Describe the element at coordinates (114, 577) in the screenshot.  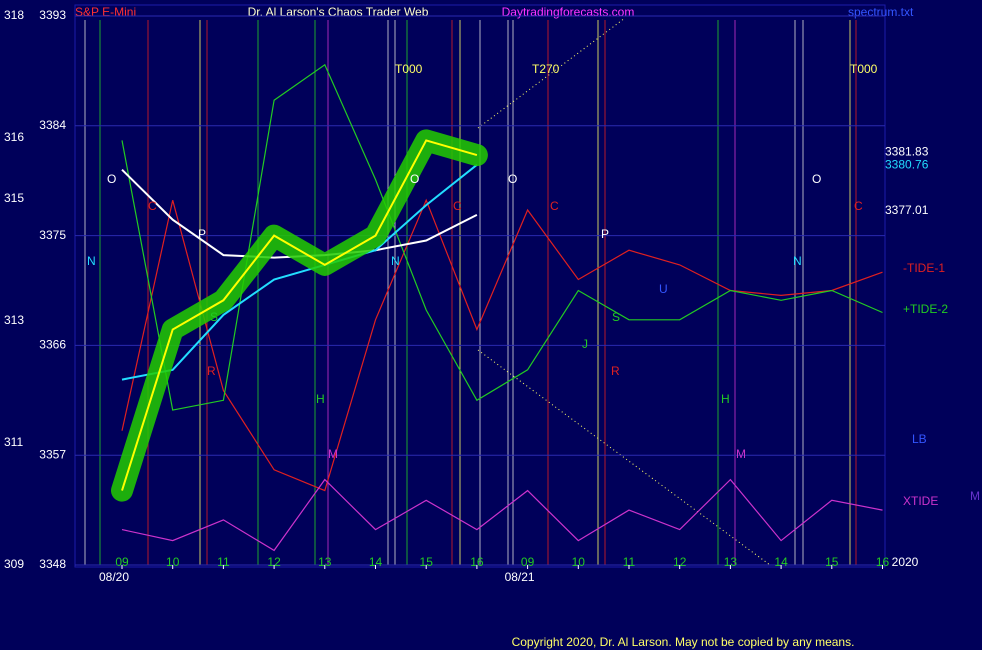
I see `date-label: 08/20` at that location.